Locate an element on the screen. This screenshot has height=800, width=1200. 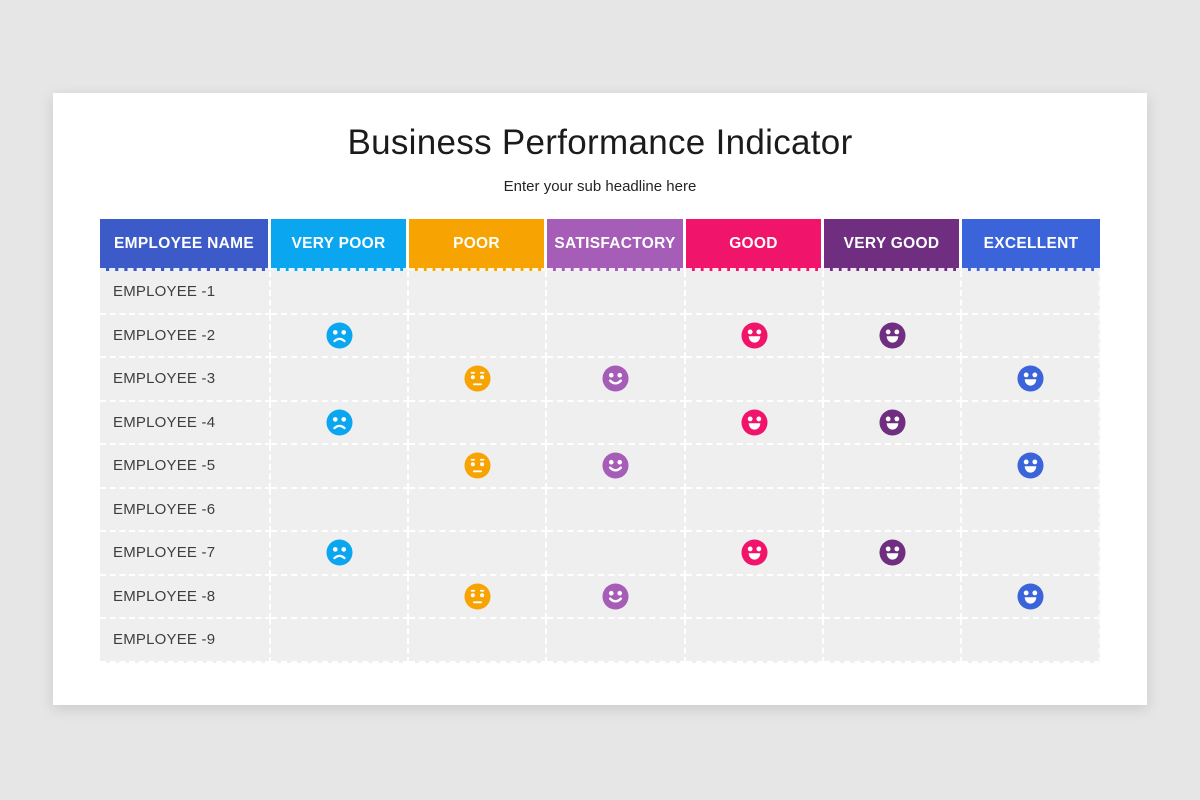
employee-name-cell: EMPLOYEE -2 is located at coordinates (185, 336).